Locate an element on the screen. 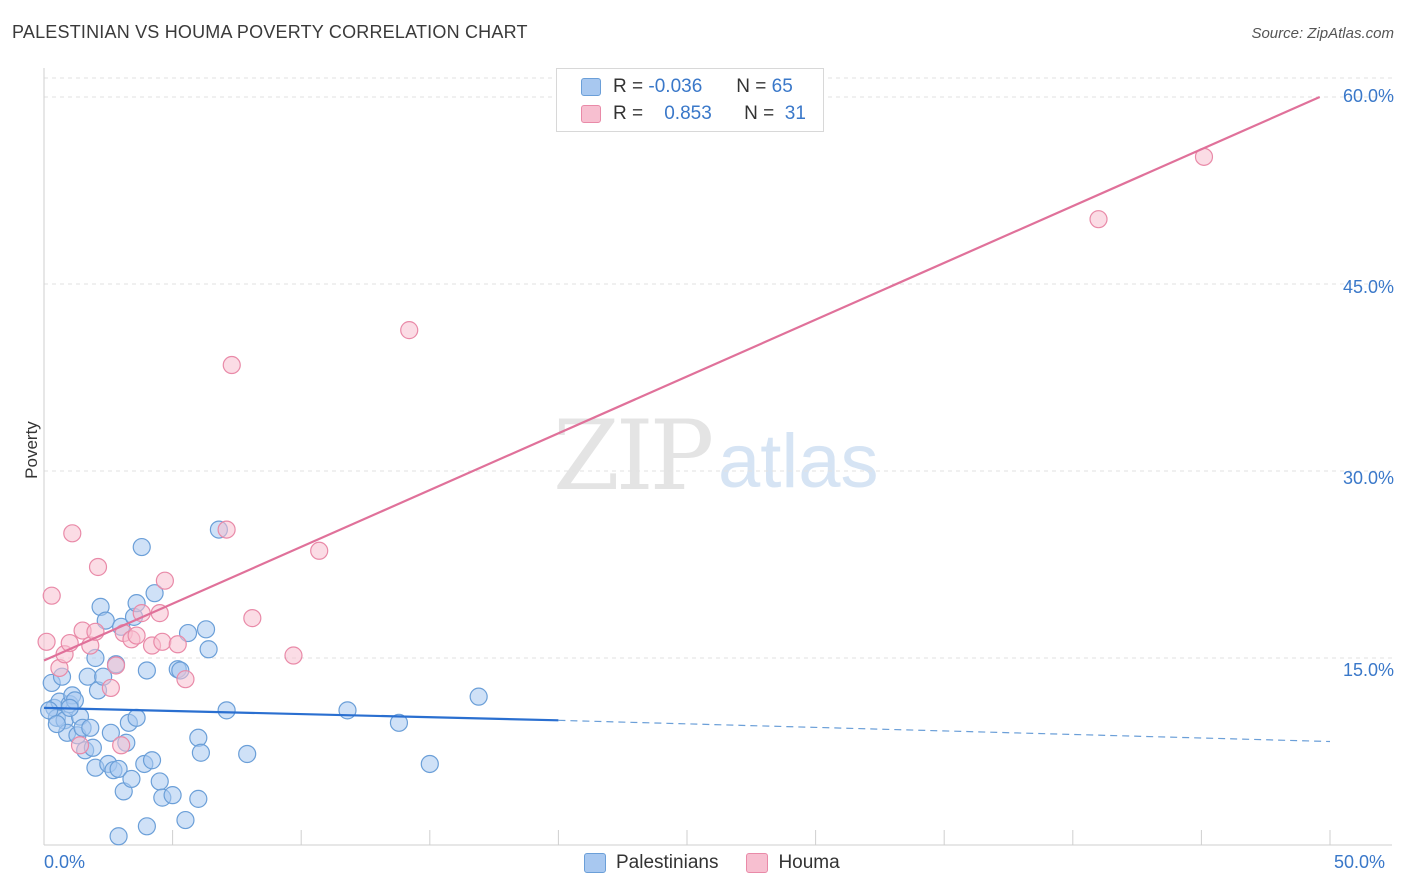 The image size is (1406, 892). y-tick-label-15: 15.0% is located at coordinates (1368, 670).